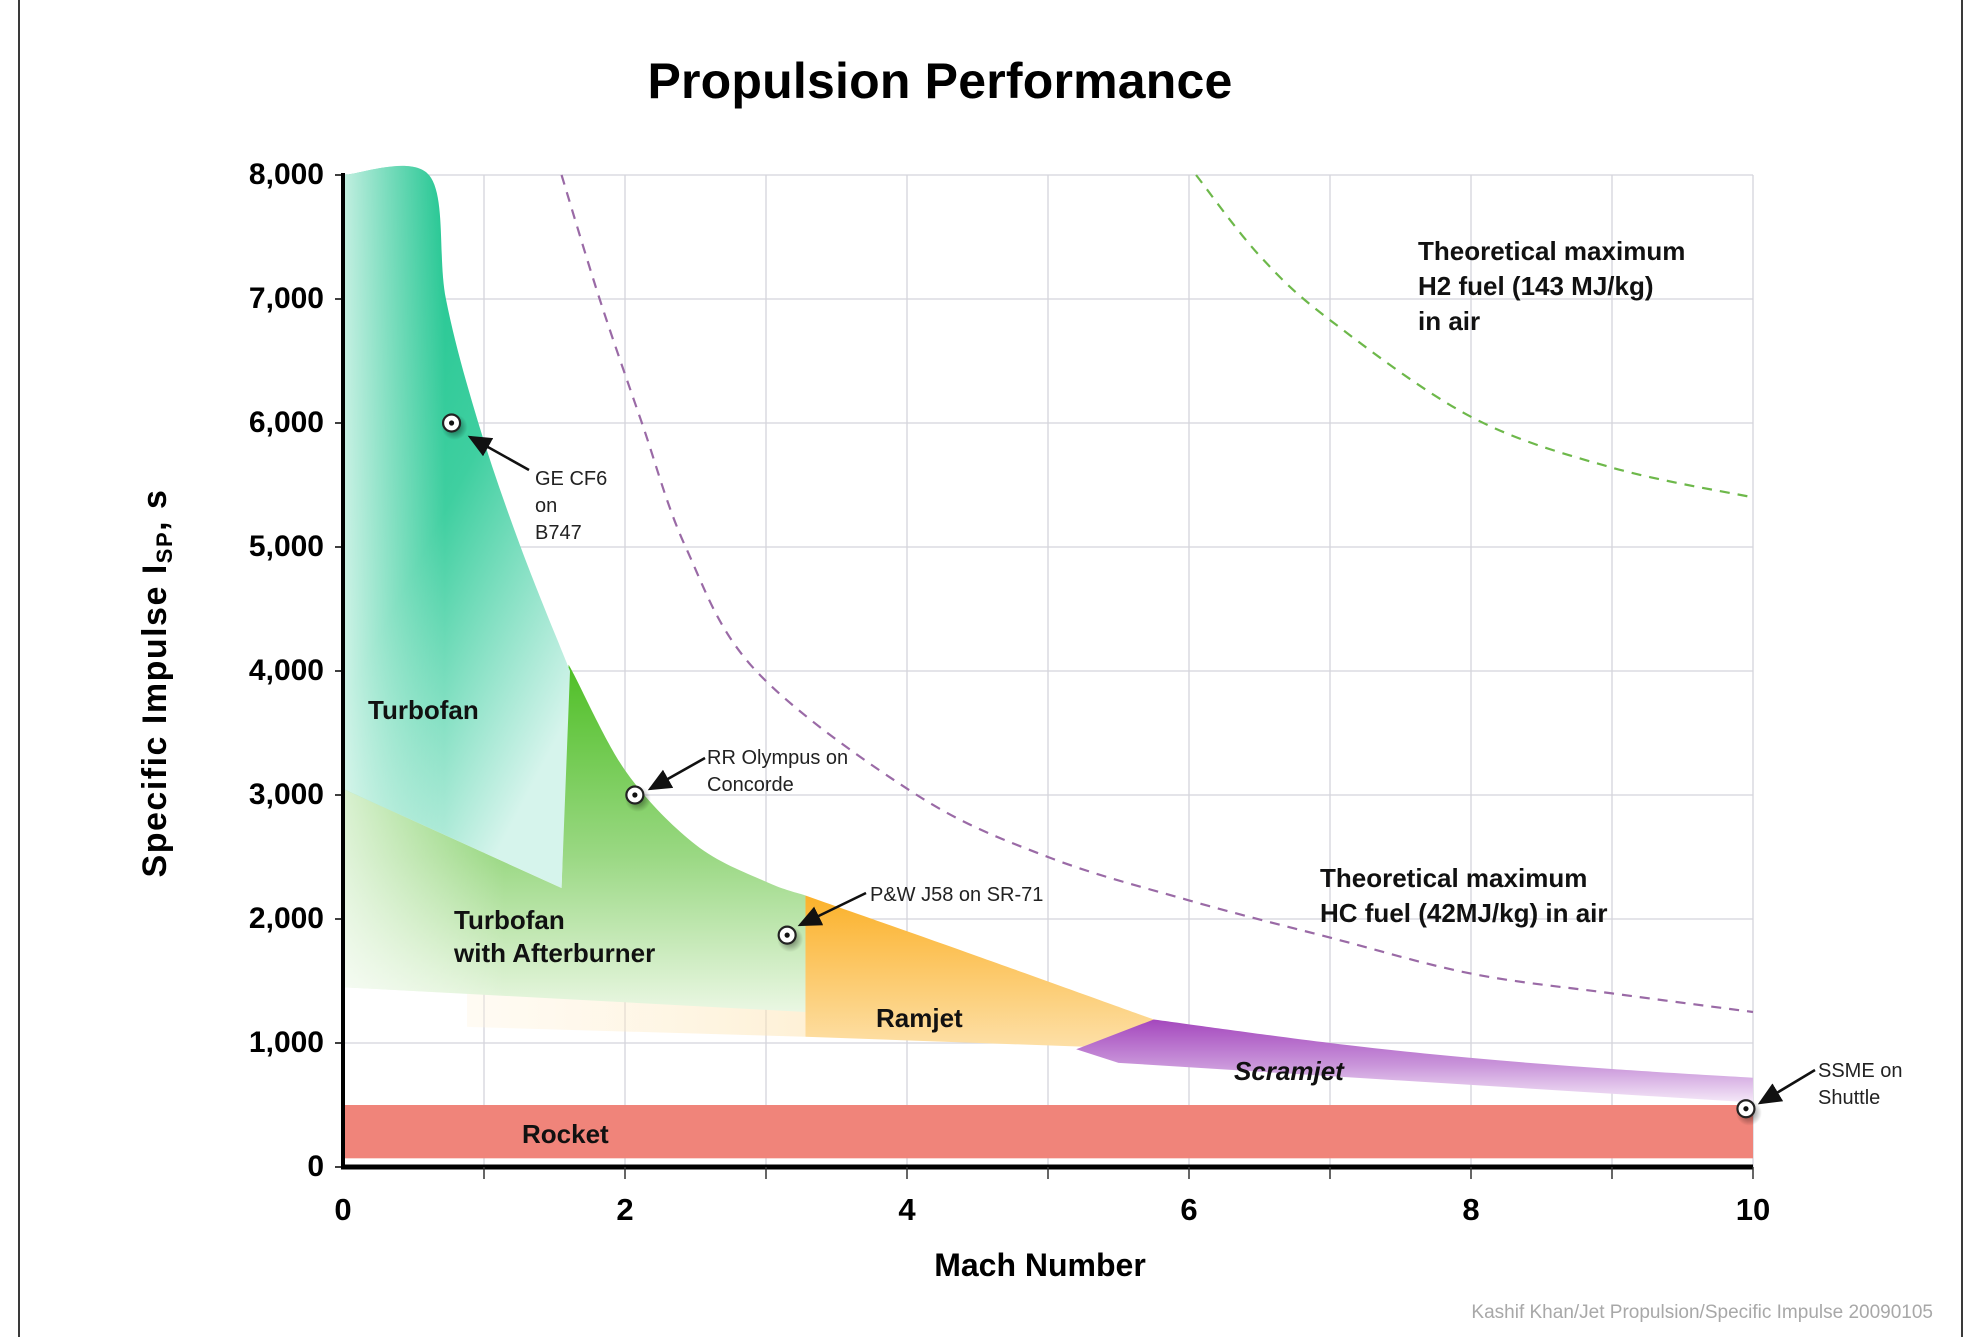  What do you see at coordinates (625, 1209) in the screenshot?
I see `x-tick-label: 2` at bounding box center [625, 1209].